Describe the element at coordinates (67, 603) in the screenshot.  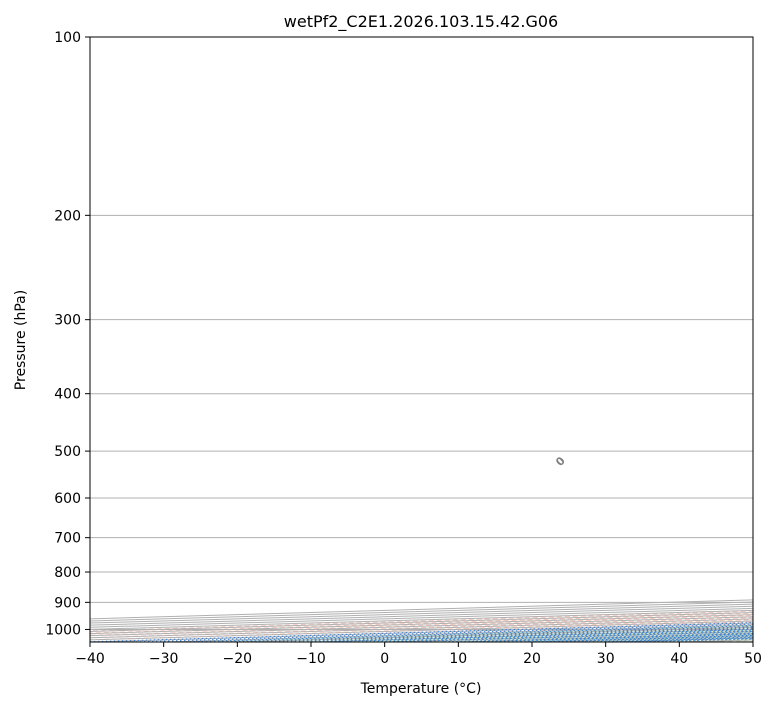
I see `y-tick-label: 900` at that location.